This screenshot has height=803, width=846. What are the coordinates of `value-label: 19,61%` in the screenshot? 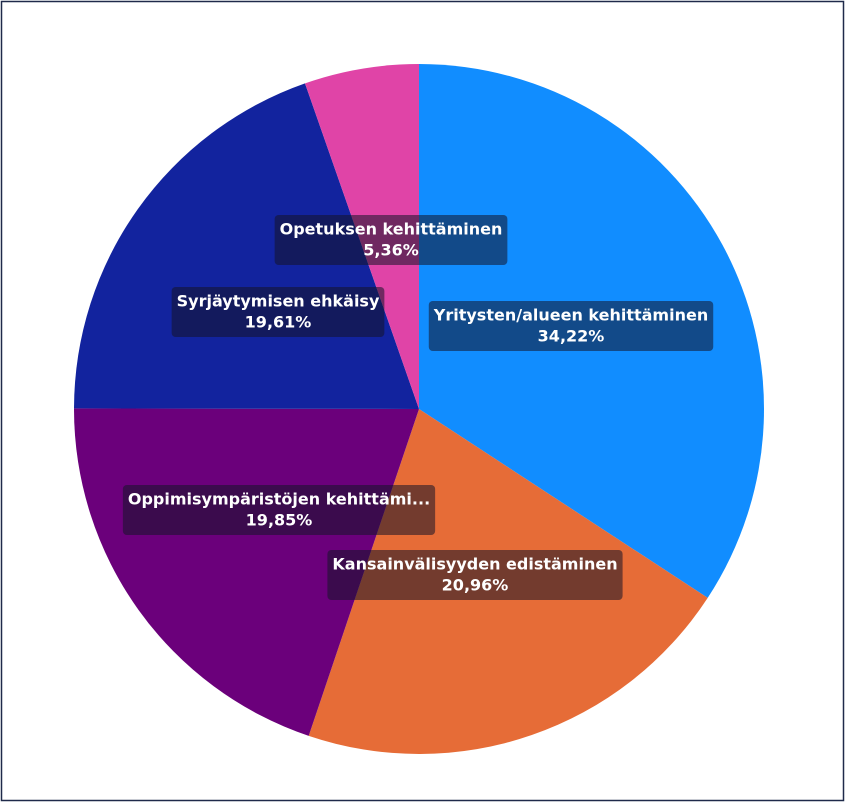 It's located at (278, 322).